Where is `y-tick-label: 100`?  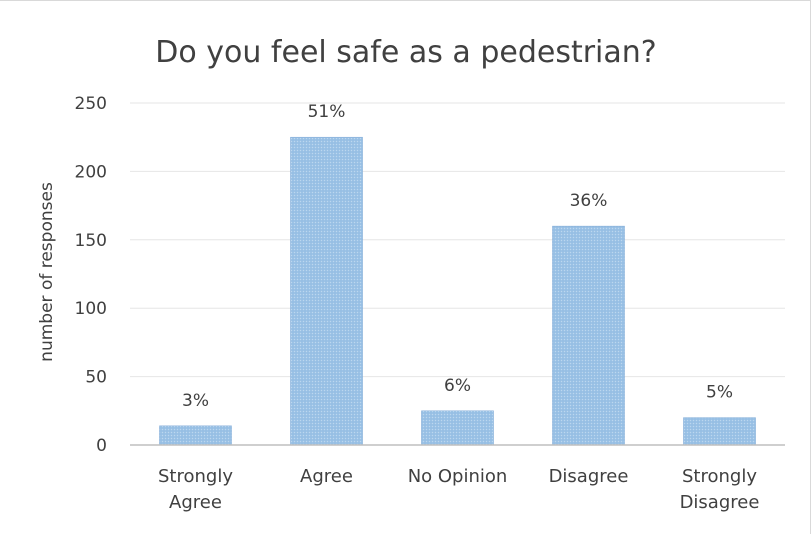
y-tick-label: 100 is located at coordinates (91, 309).